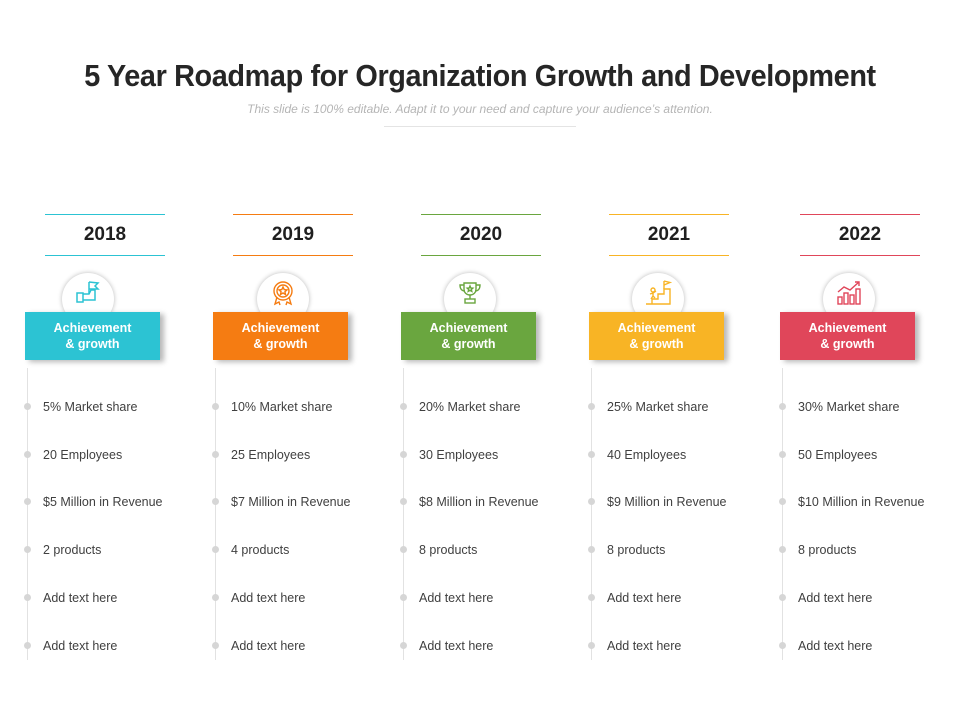 This screenshot has height=720, width=960. I want to click on title-divider, so click(480, 126).